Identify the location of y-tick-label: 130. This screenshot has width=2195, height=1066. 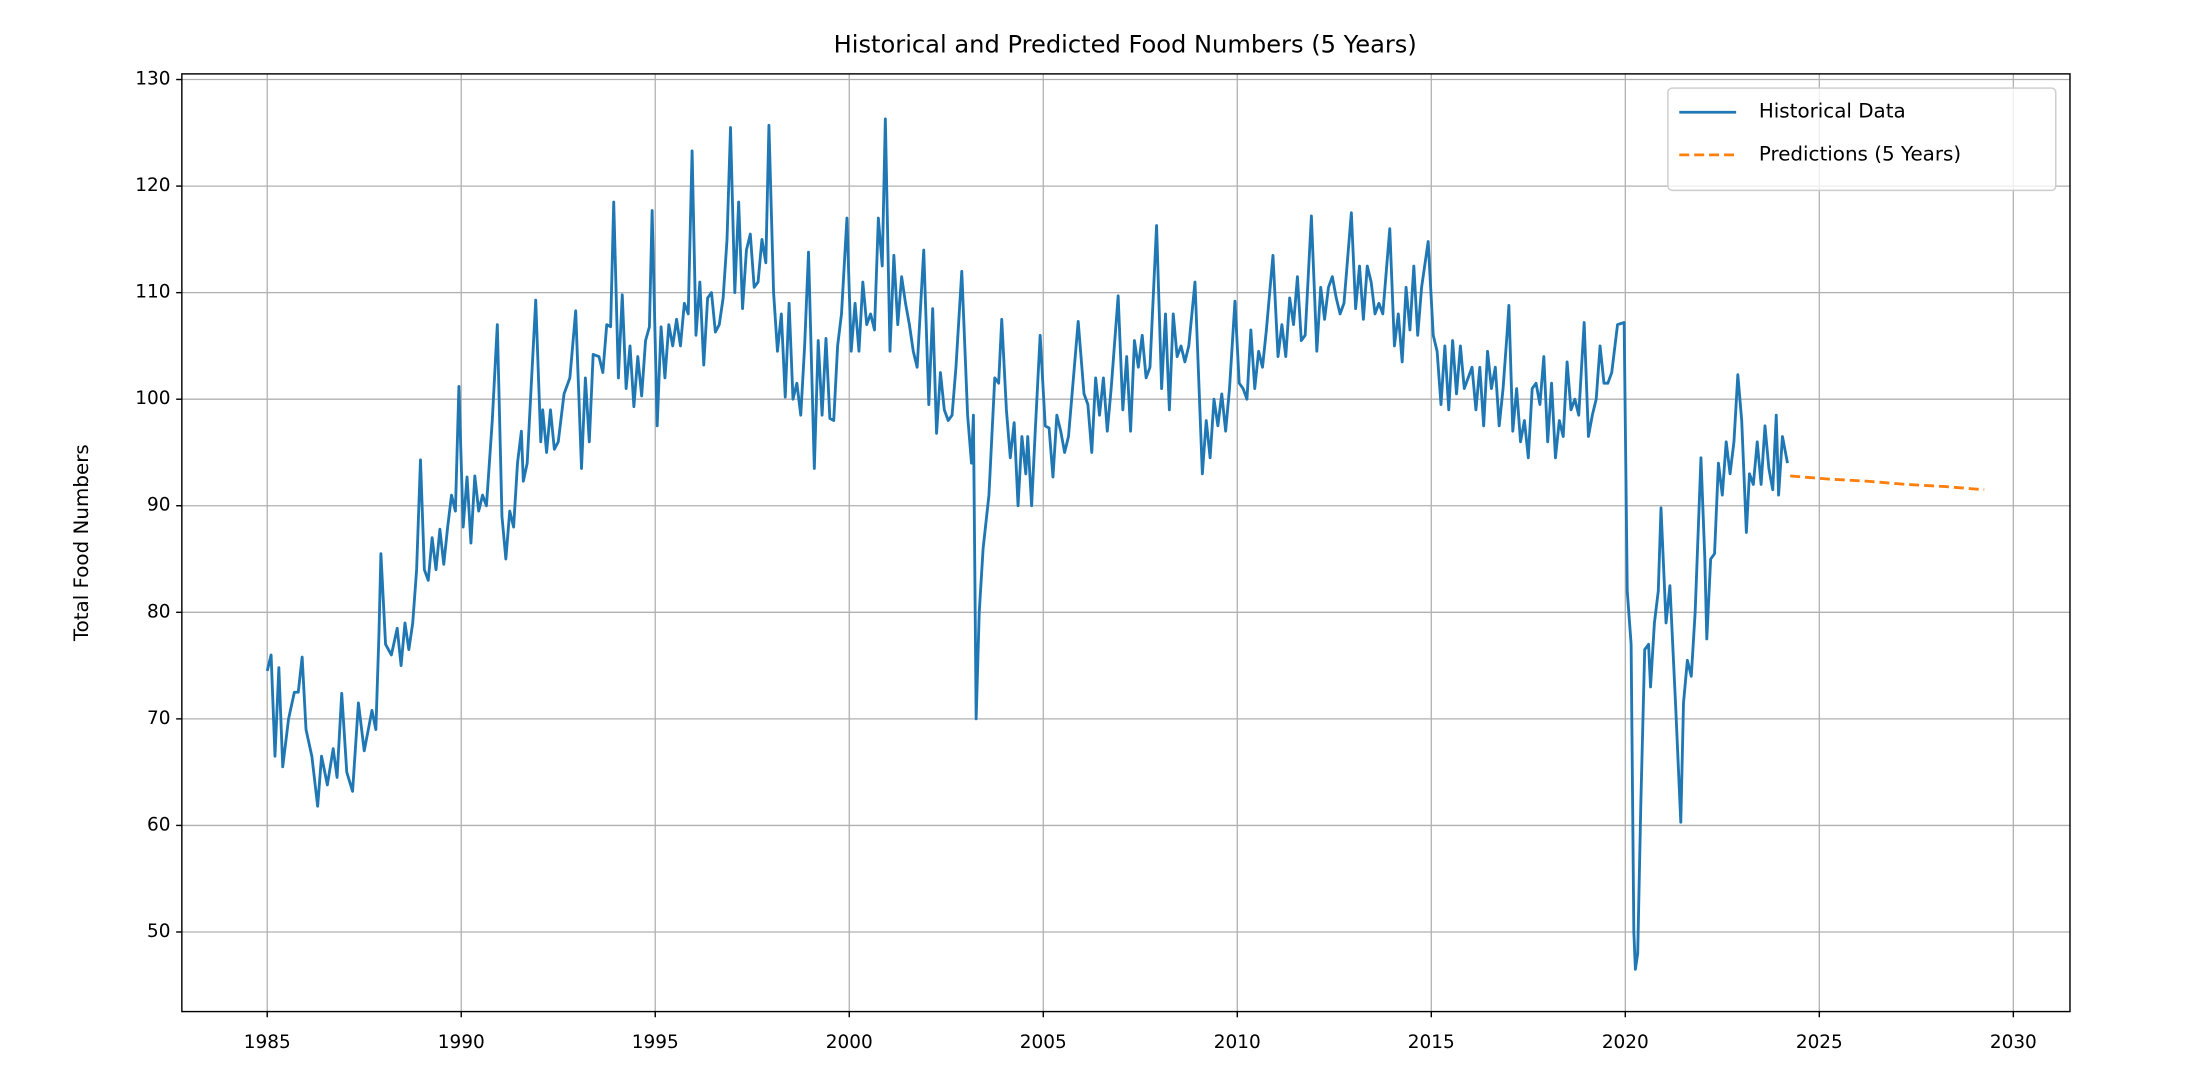
(152, 79).